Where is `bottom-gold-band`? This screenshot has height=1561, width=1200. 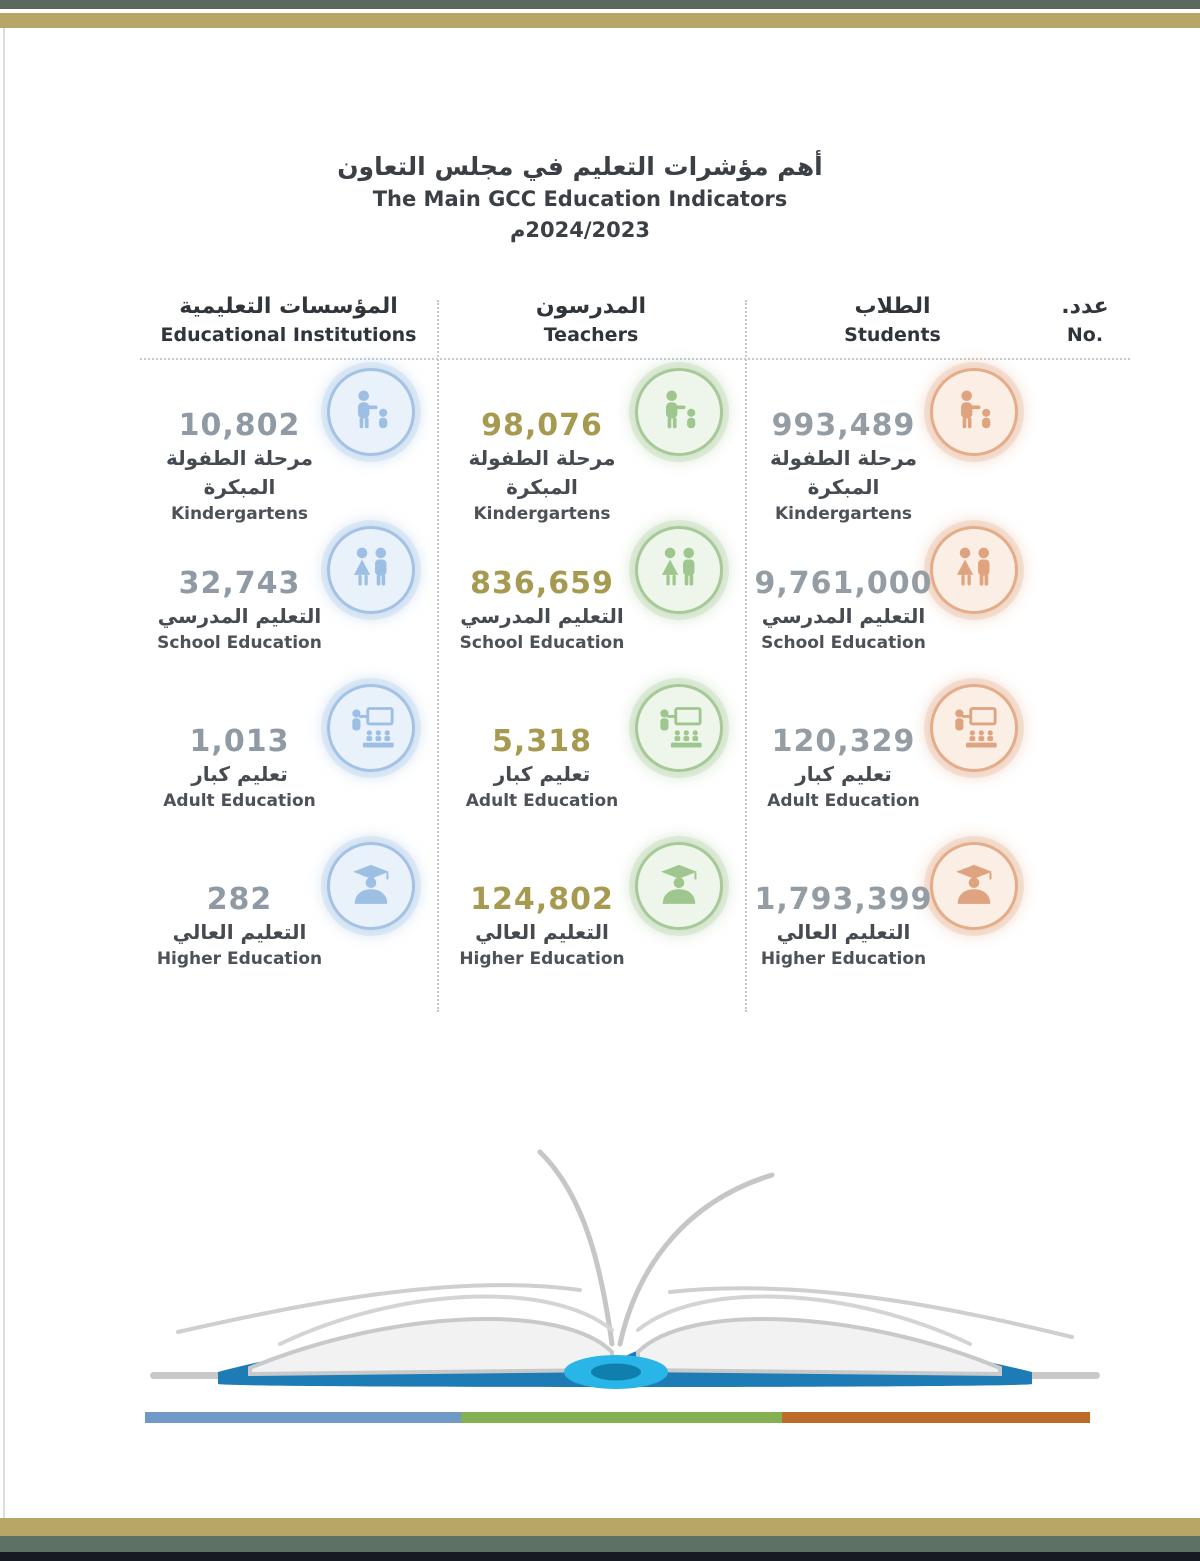
bottom-gold-band is located at coordinates (600, 1527).